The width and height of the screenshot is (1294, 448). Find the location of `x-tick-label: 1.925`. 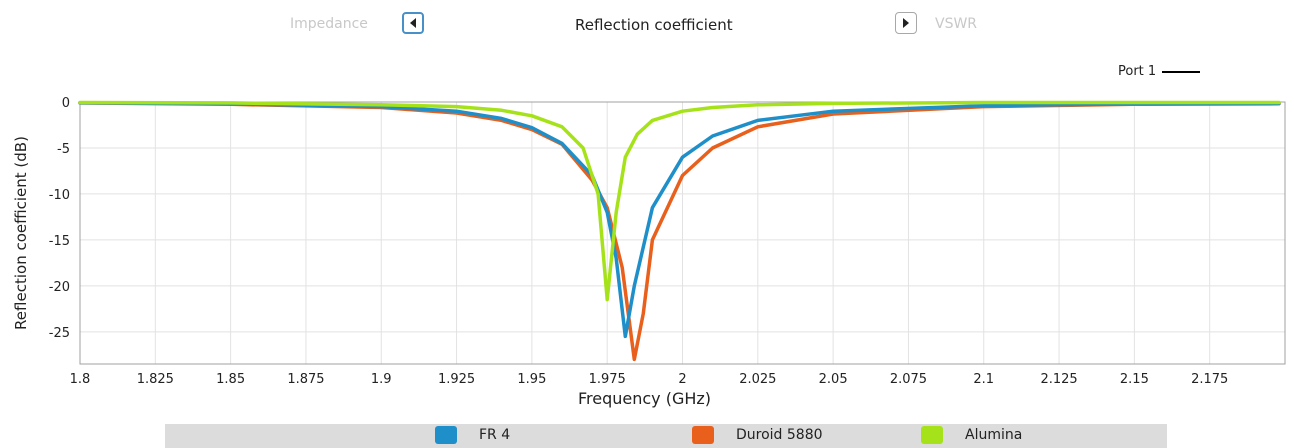

x-tick-label: 1.925 is located at coordinates (456, 379).